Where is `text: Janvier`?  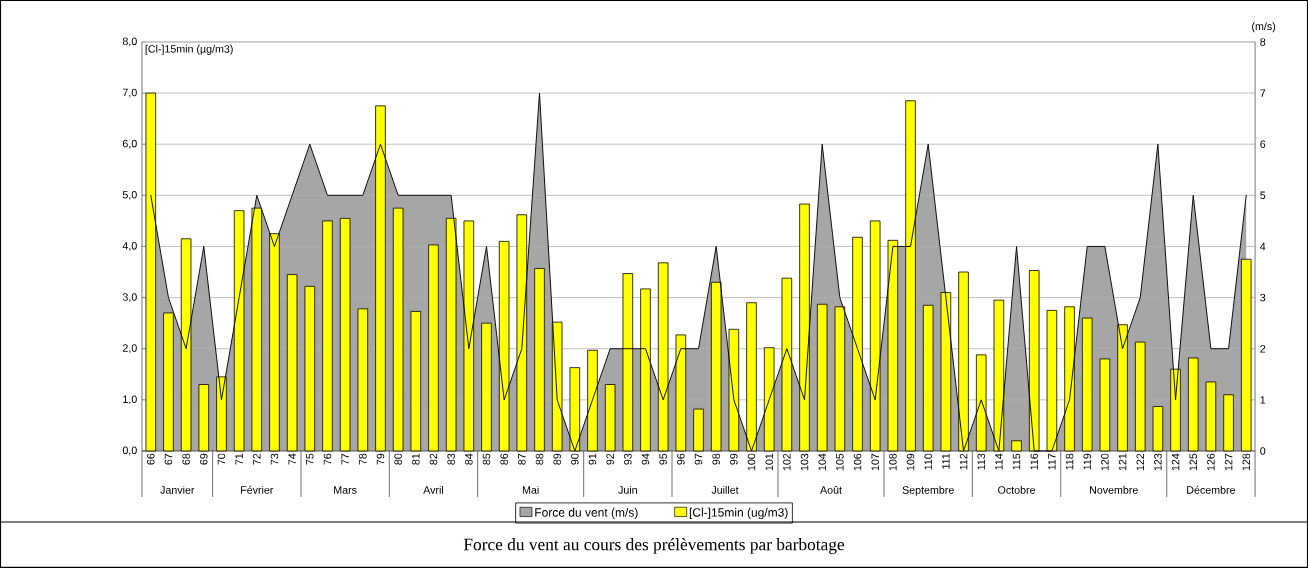 text: Janvier is located at coordinates (177, 489).